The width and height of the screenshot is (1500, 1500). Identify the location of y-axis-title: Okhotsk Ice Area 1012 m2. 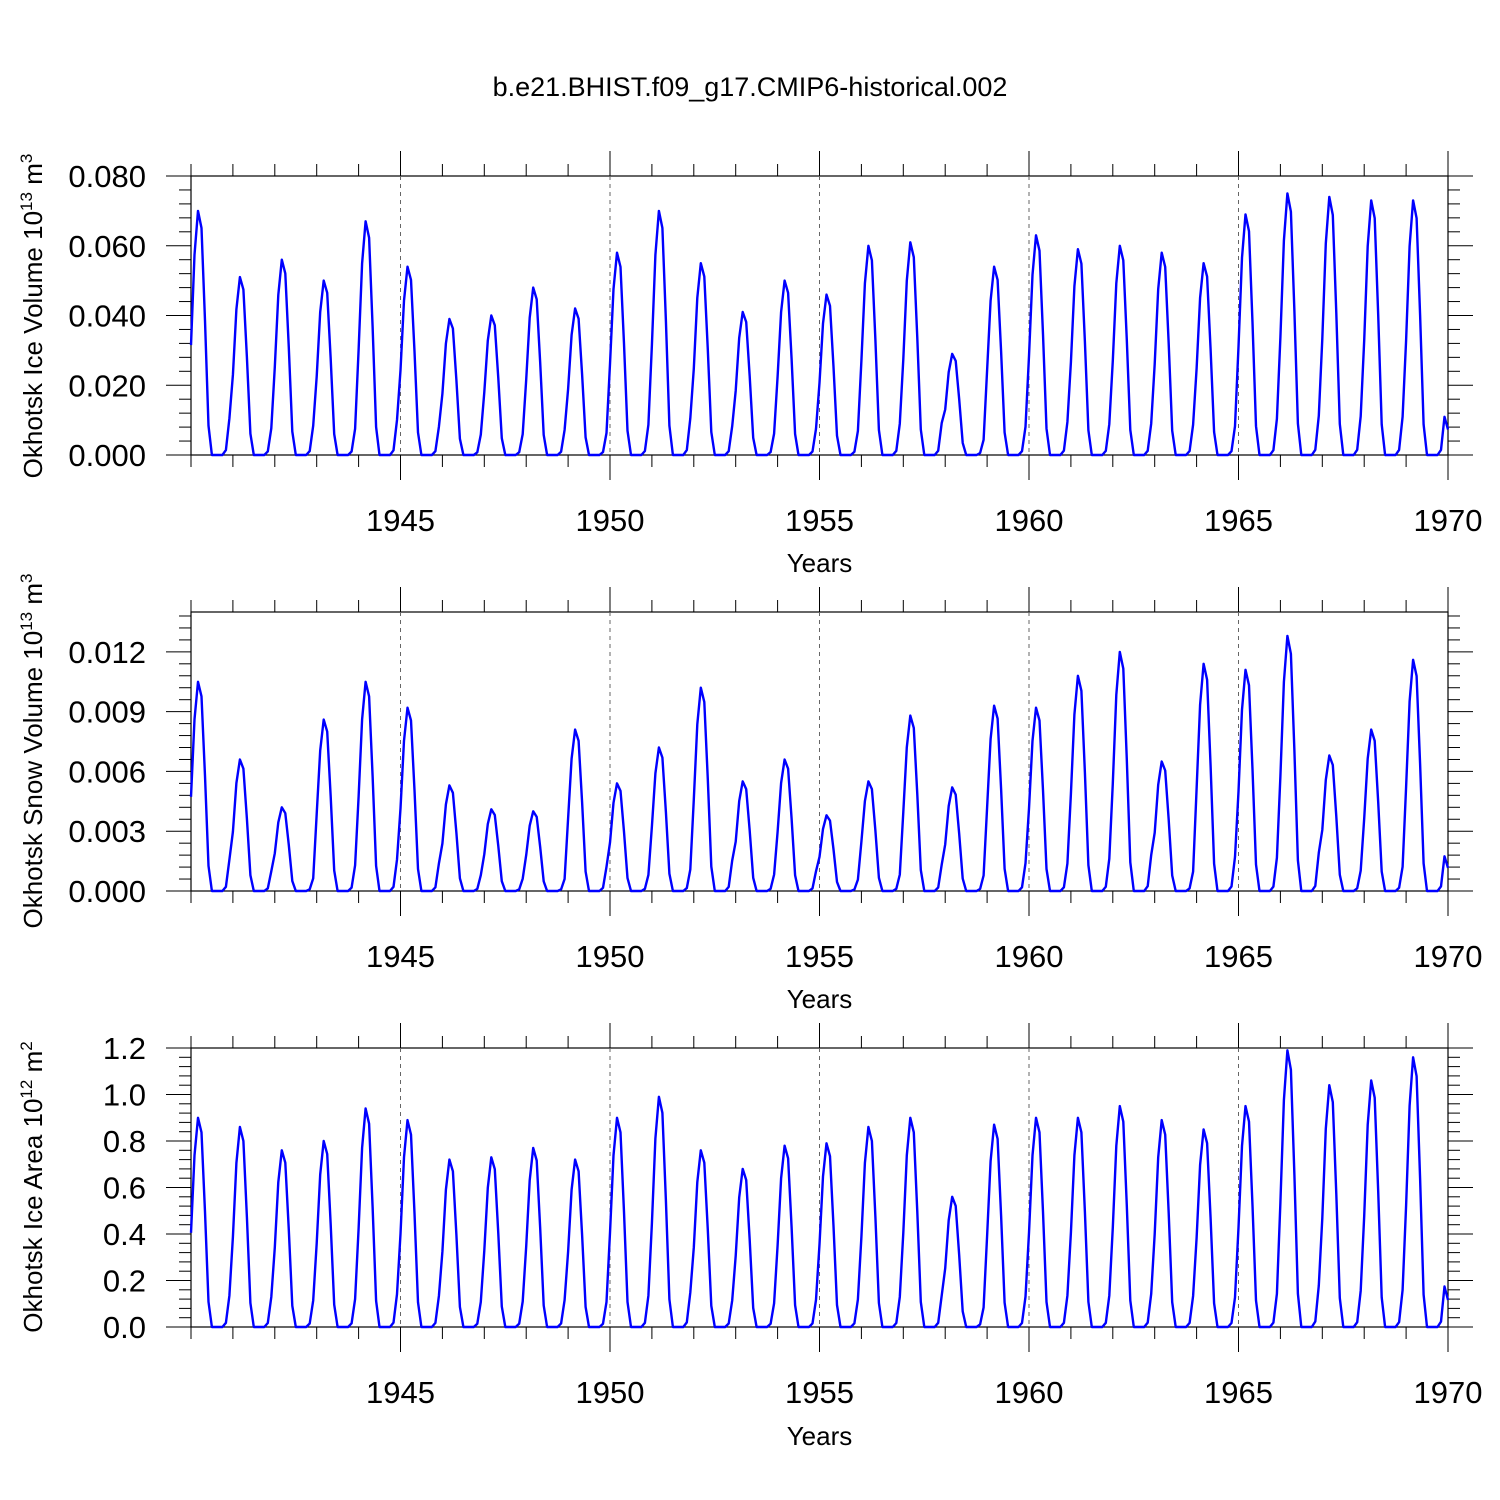
(32, 1186).